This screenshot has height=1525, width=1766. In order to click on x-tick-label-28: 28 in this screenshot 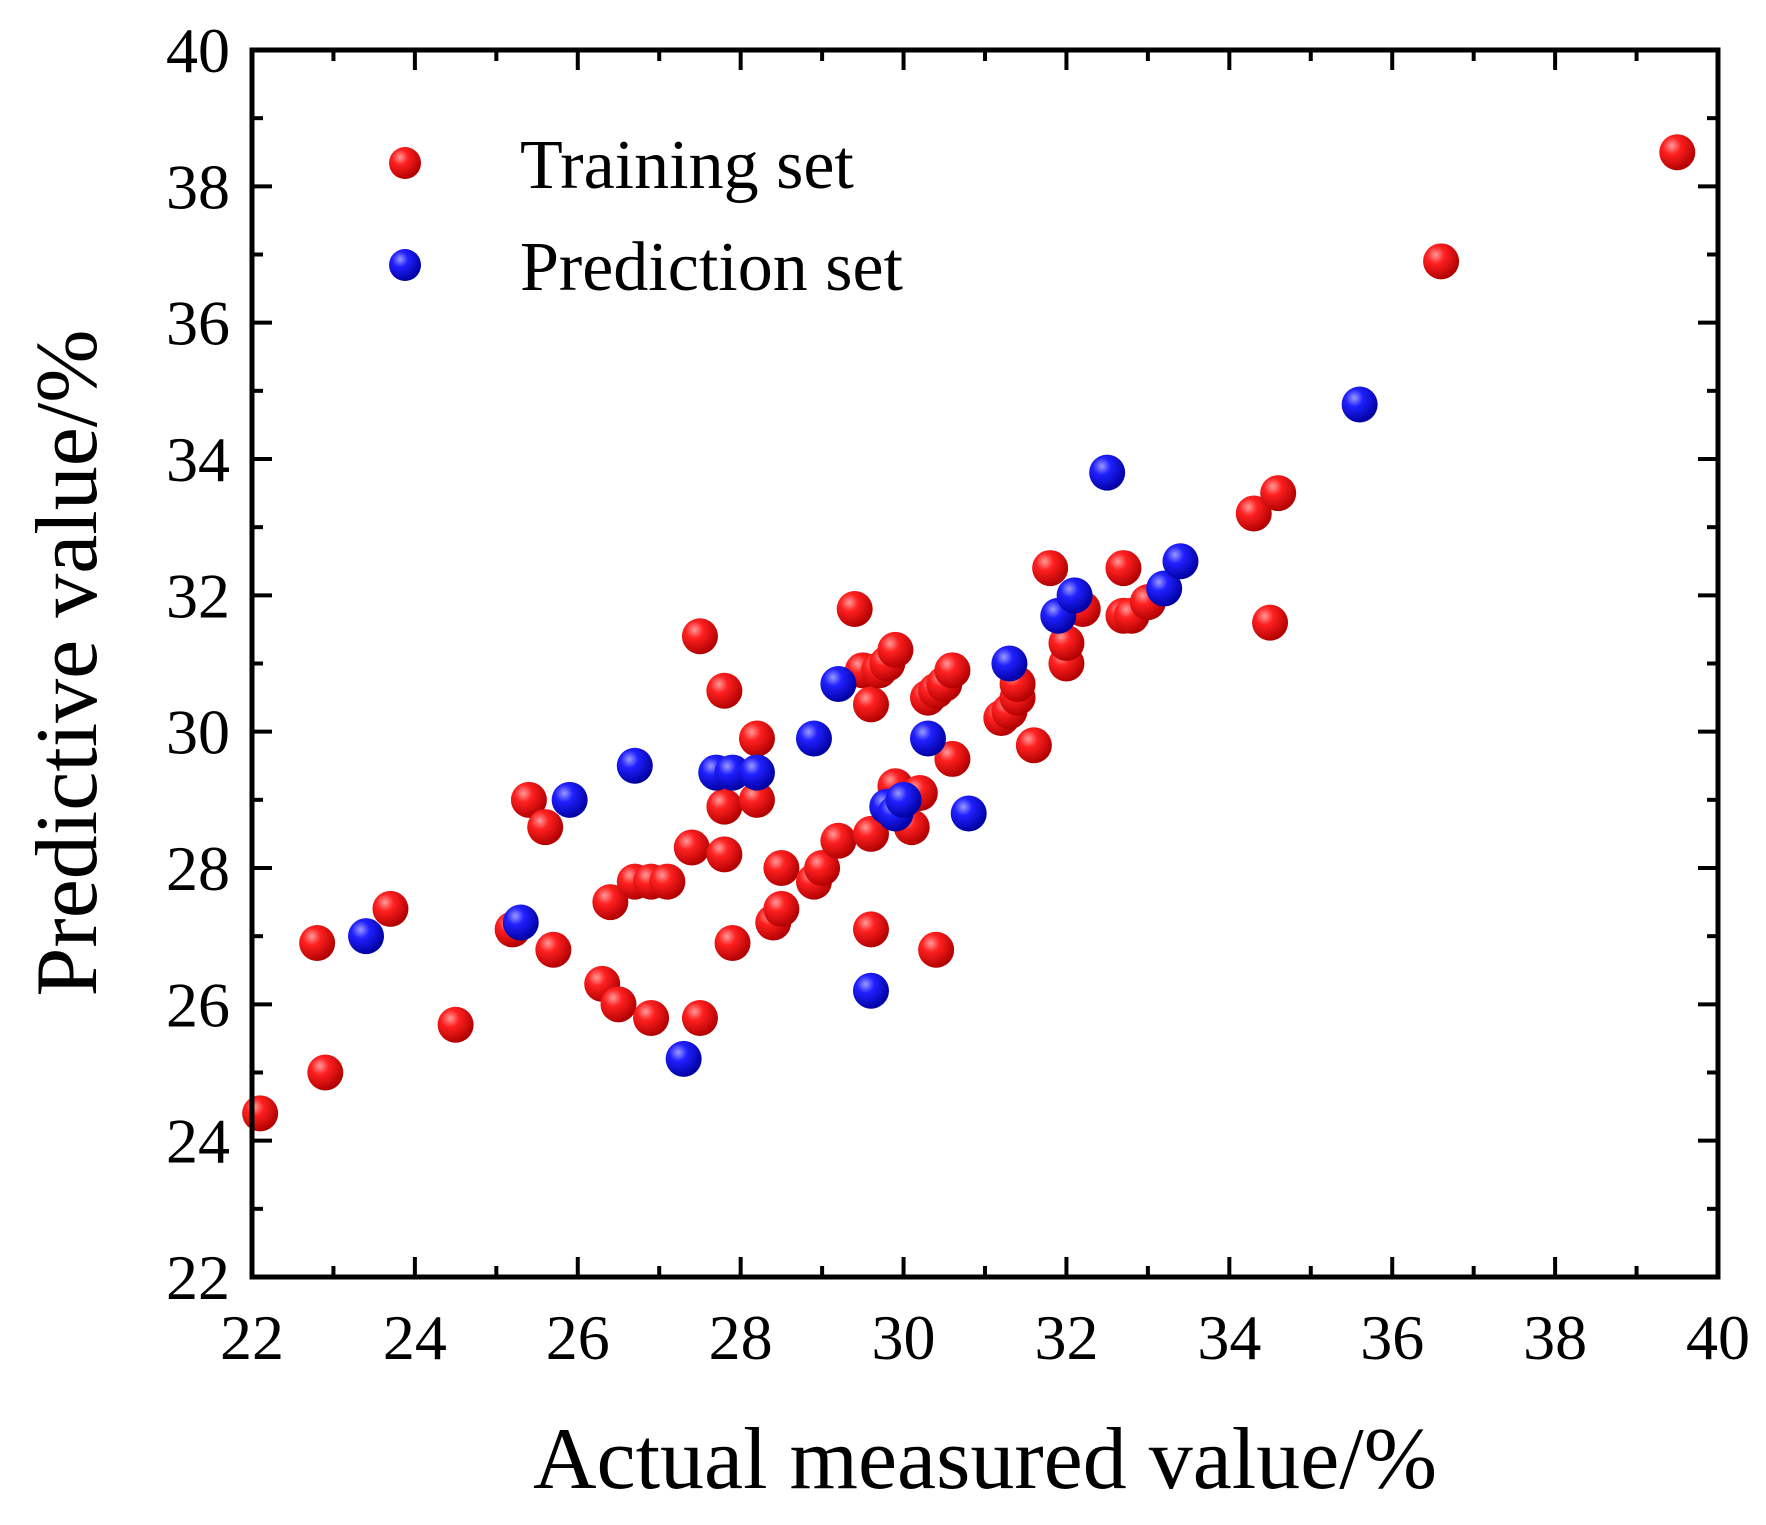, I will do `click(741, 1337)`.